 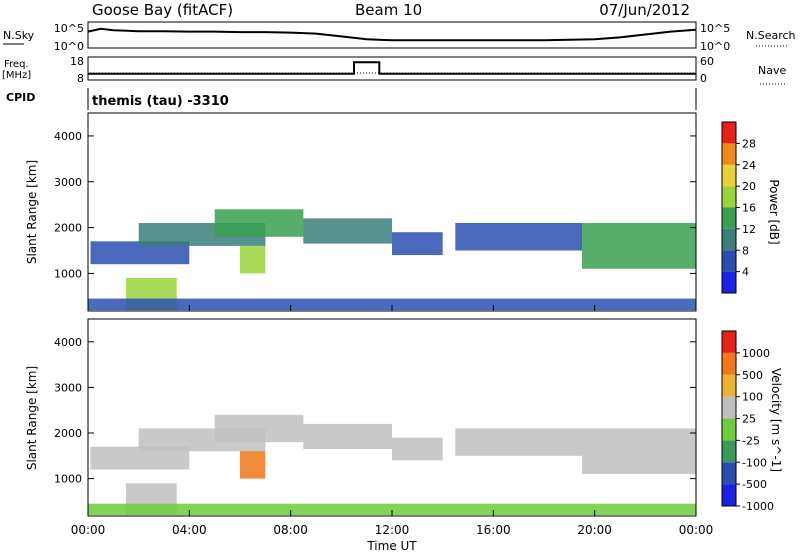 I want to click on velocity-colorbar-tick-label-7: -1000, so click(x=758, y=506).